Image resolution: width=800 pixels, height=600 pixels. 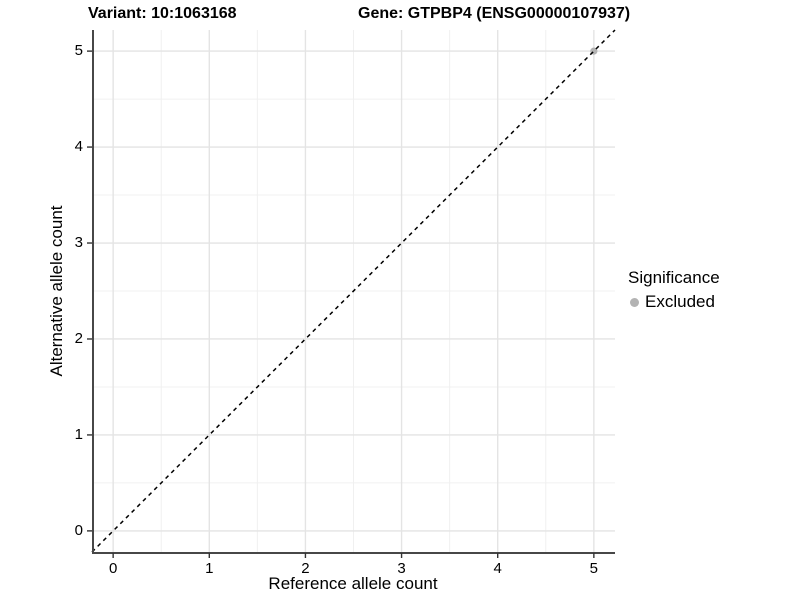 What do you see at coordinates (674, 290) in the screenshot?
I see `legend: Significance Excluded` at bounding box center [674, 290].